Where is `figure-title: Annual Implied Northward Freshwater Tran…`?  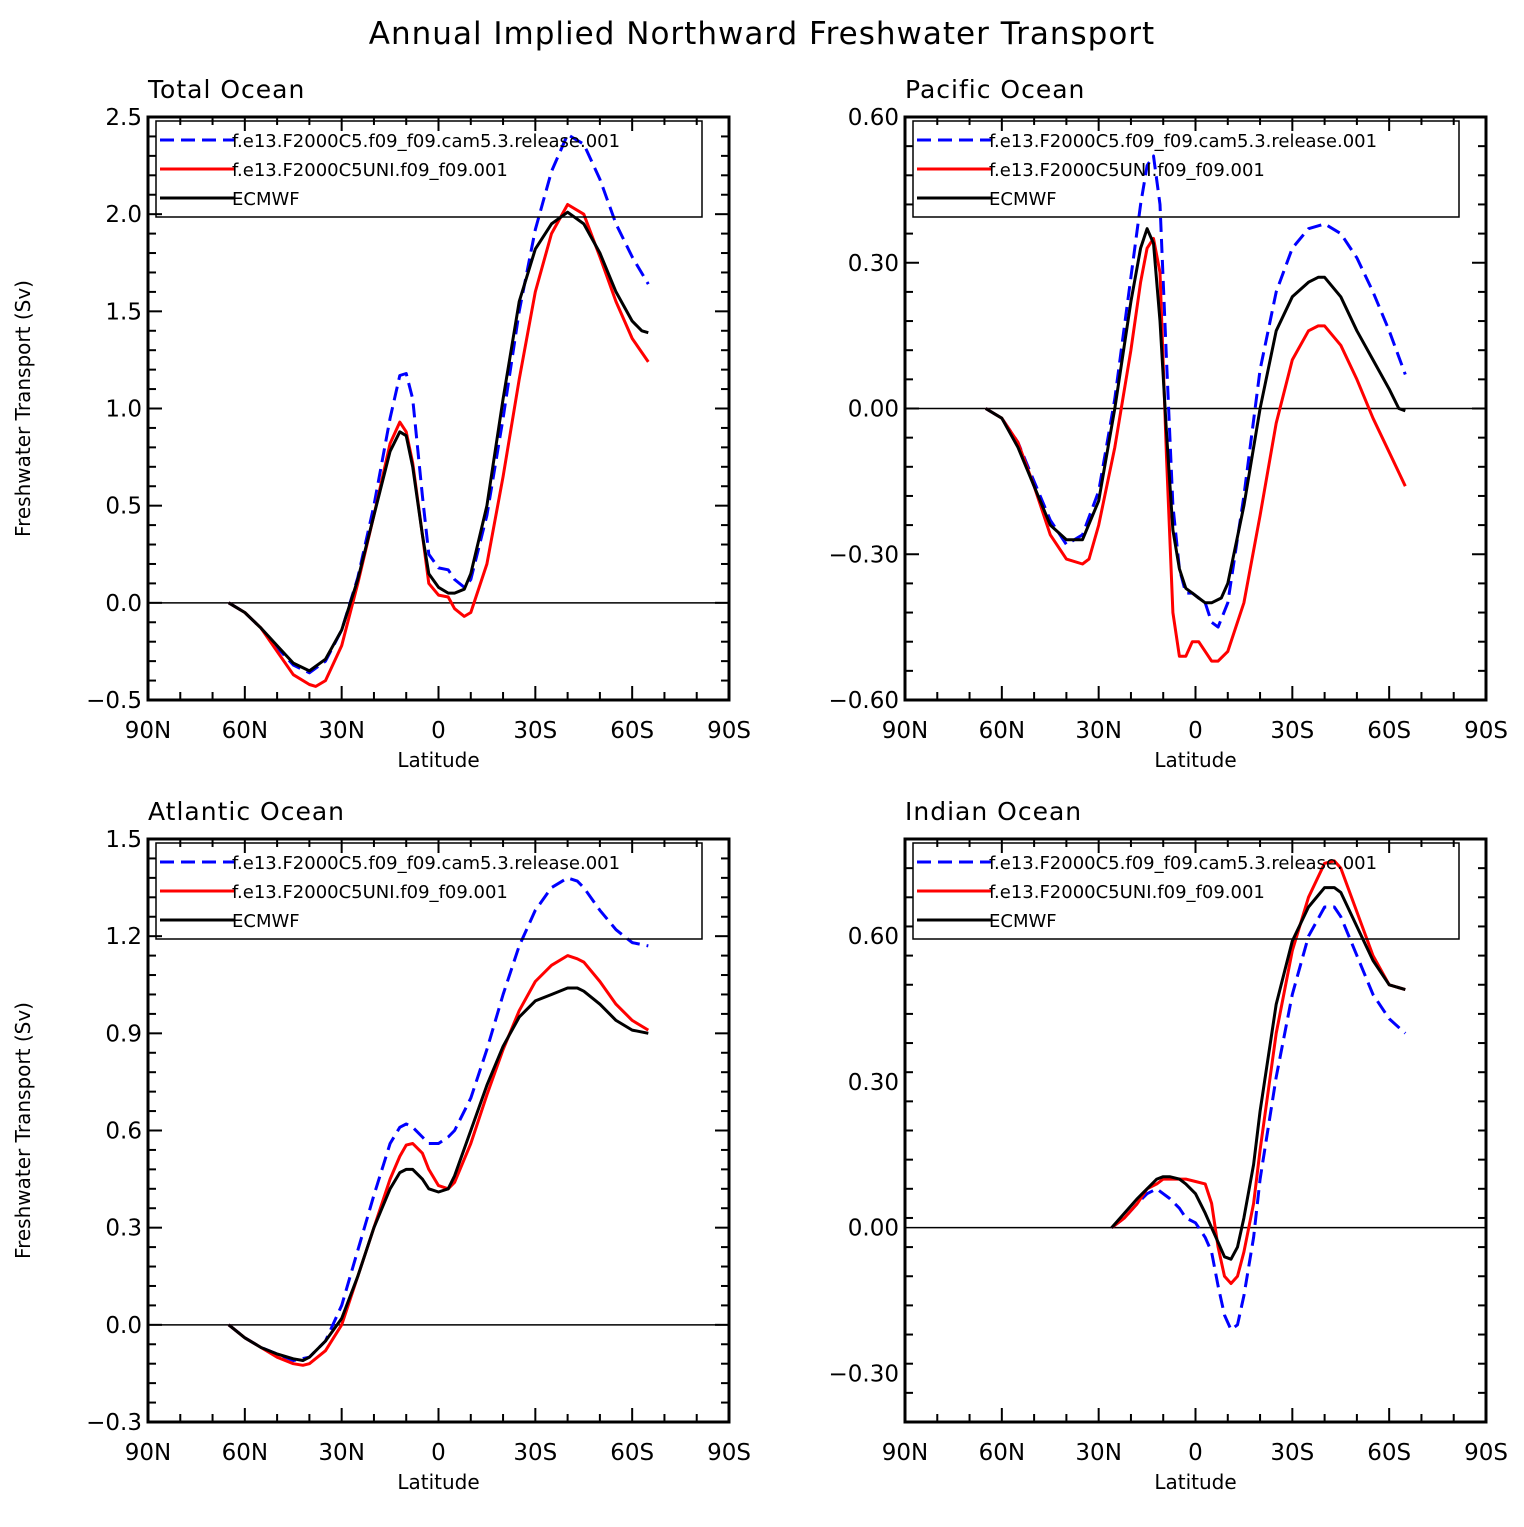 figure-title: Annual Implied Northward Freshwater Tran… is located at coordinates (762, 34).